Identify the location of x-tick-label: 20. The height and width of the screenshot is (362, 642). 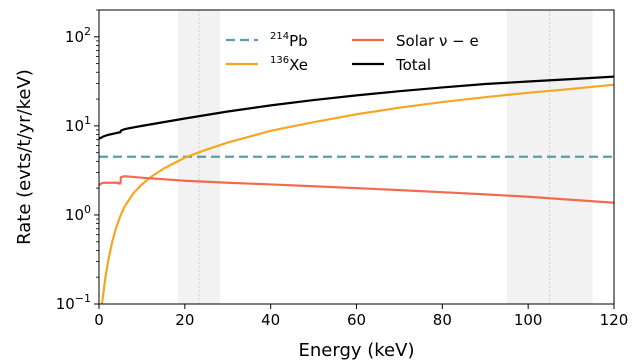
(184, 320).